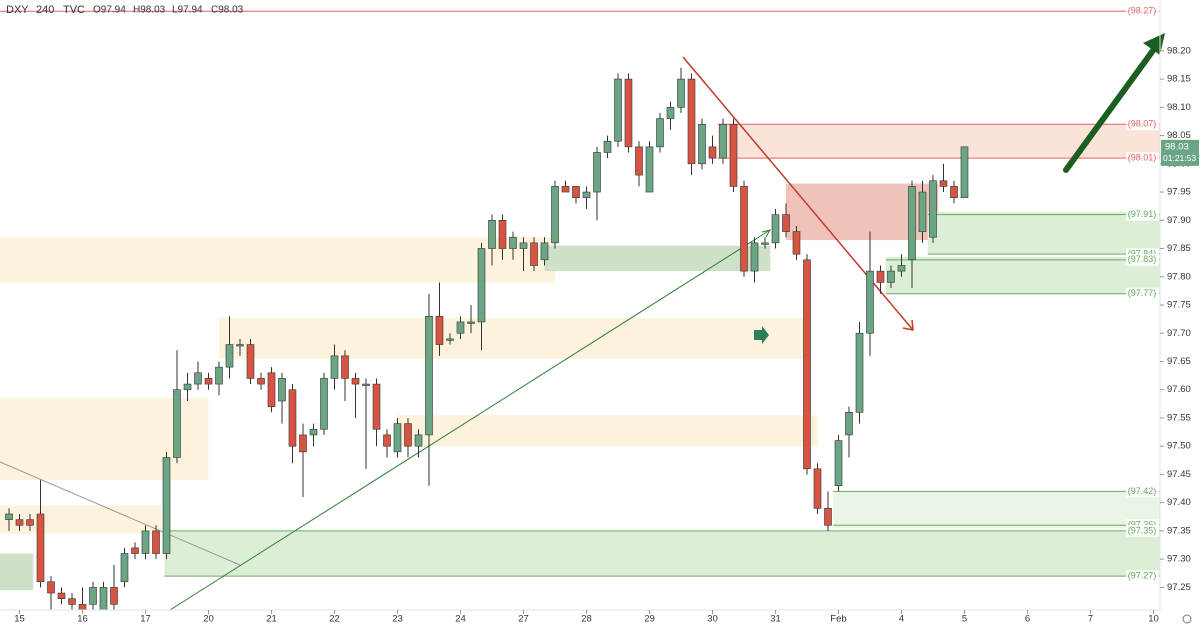 The image size is (1200, 625). I want to click on arrow-head, so click(908, 325).